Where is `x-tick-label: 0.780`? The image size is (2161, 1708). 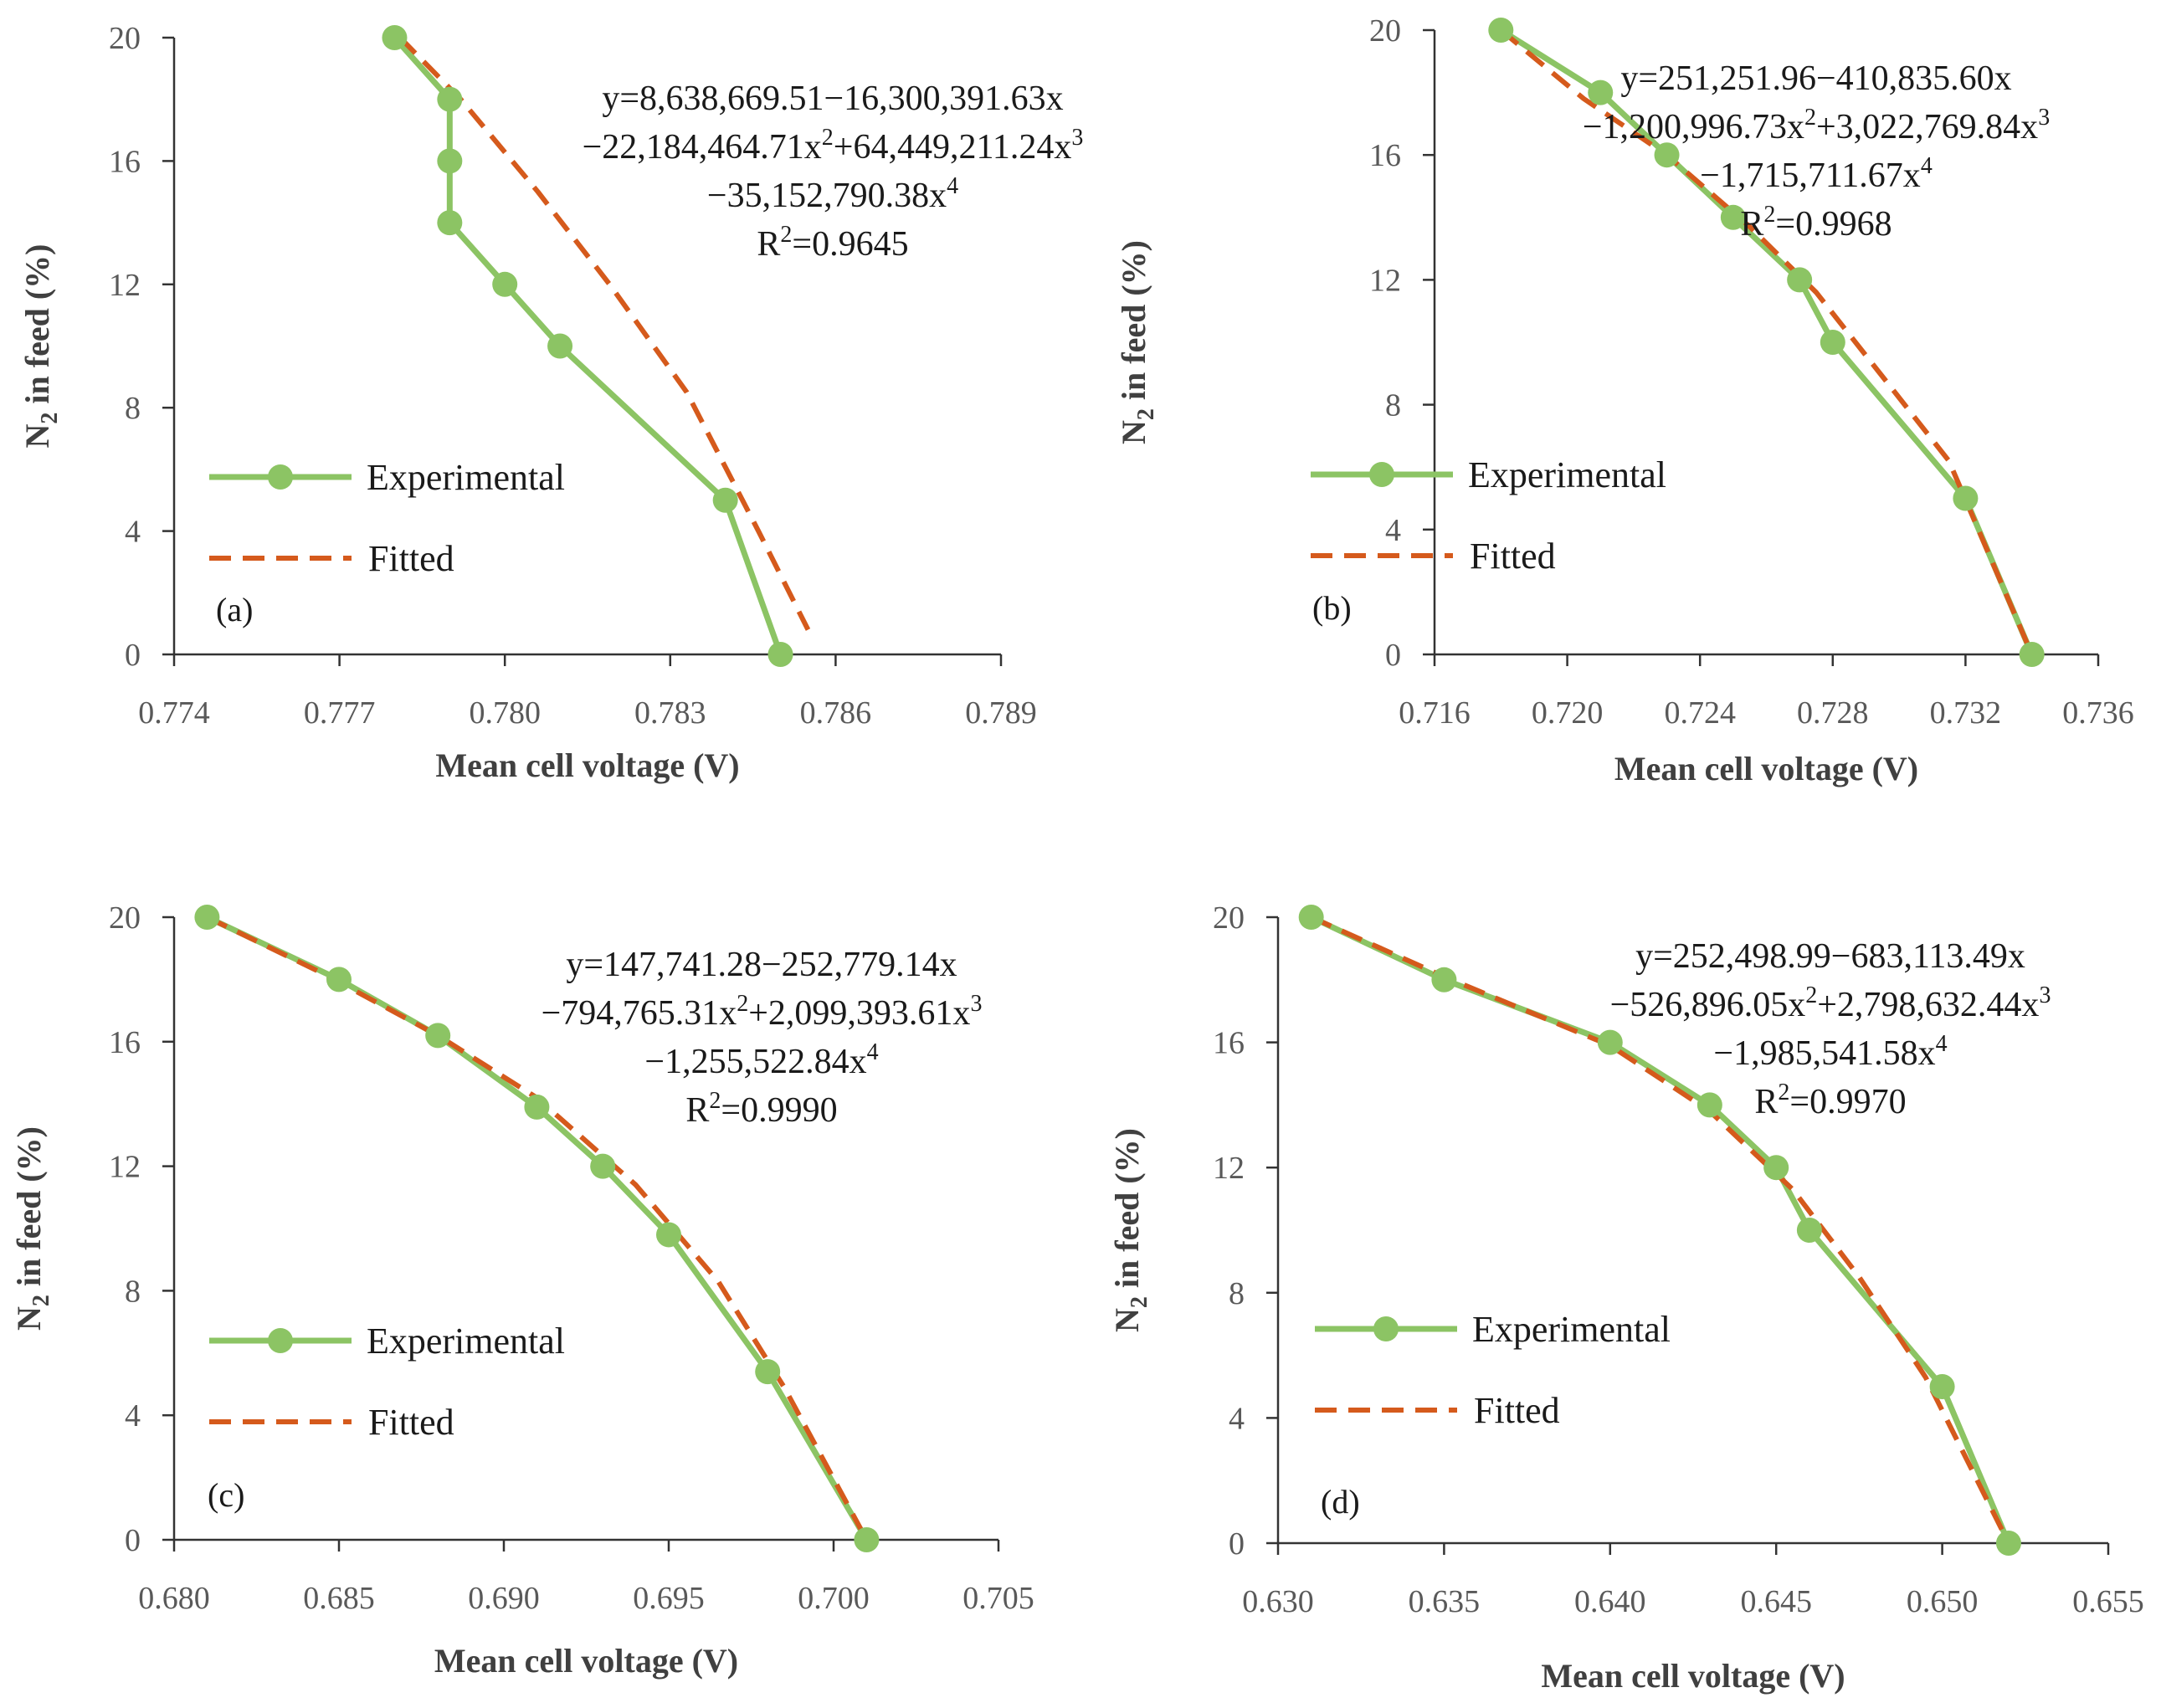
x-tick-label: 0.780 is located at coordinates (505, 713).